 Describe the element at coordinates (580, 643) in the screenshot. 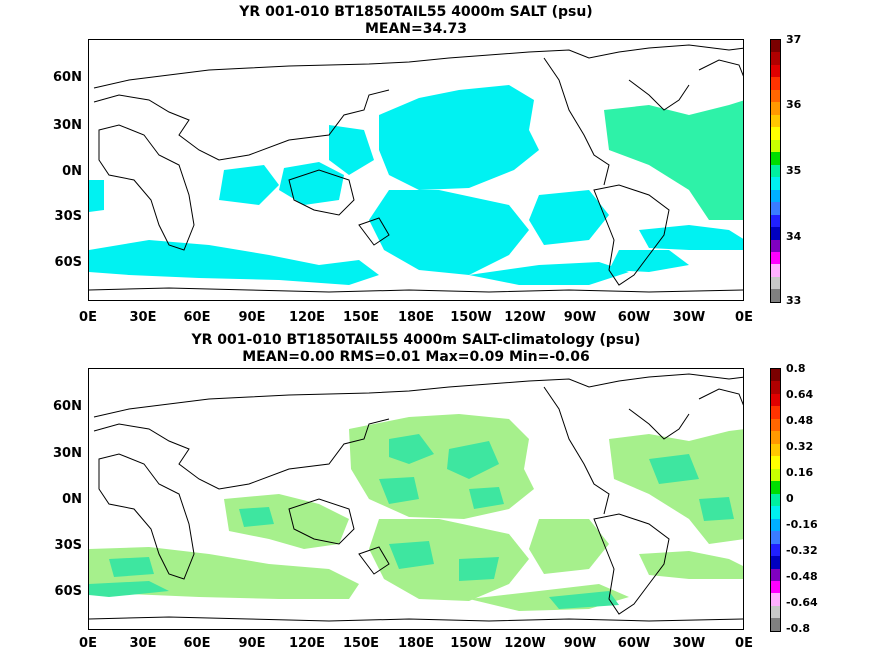

I see `panel2-lon-90w: 90W` at that location.